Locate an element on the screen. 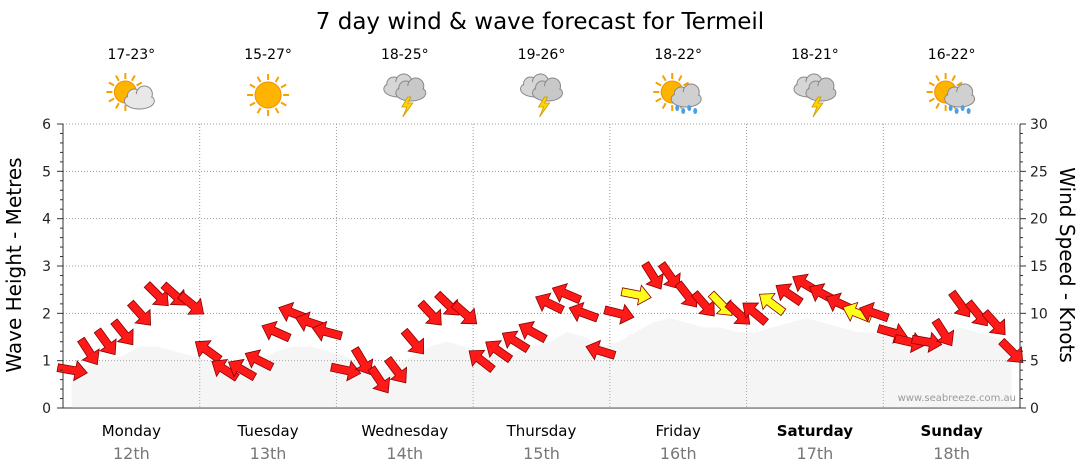  day-name-label: Monday is located at coordinates (131, 431).